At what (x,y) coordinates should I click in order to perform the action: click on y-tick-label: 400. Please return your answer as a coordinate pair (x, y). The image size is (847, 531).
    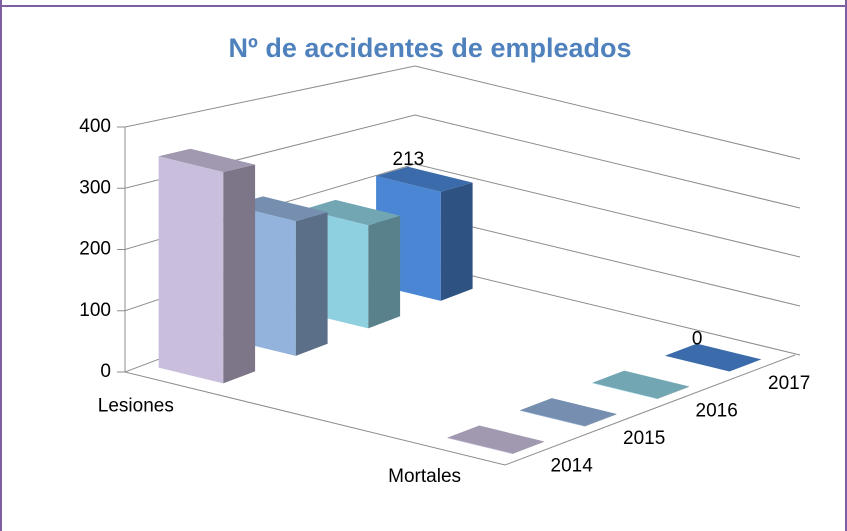
    Looking at the image, I should click on (95, 126).